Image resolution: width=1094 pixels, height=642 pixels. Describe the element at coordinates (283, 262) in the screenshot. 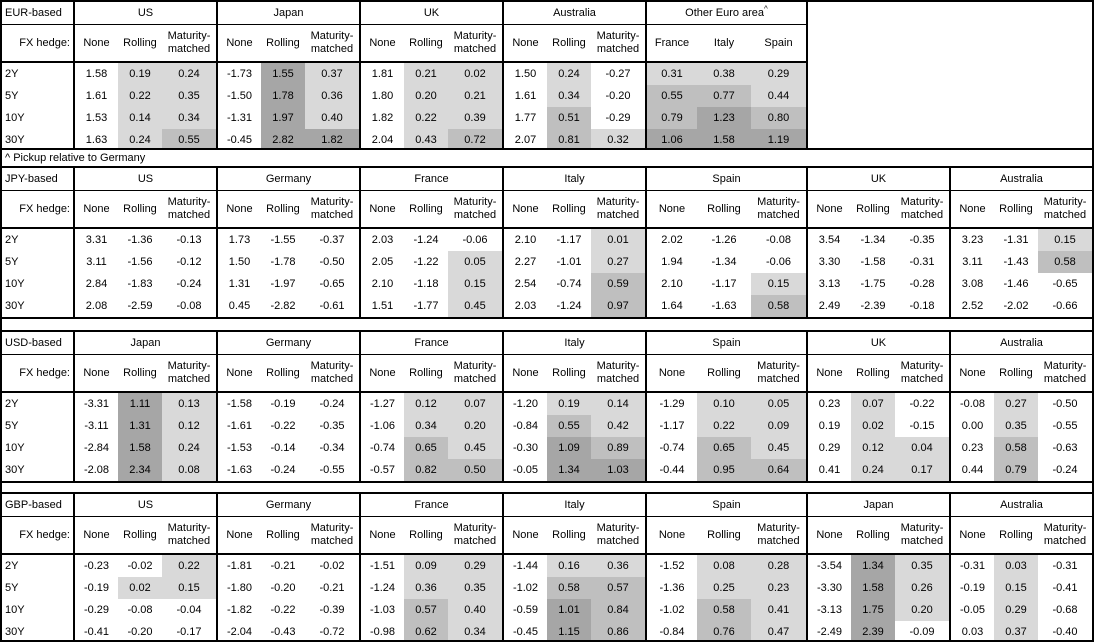

I see `value-cell: -1.78` at that location.